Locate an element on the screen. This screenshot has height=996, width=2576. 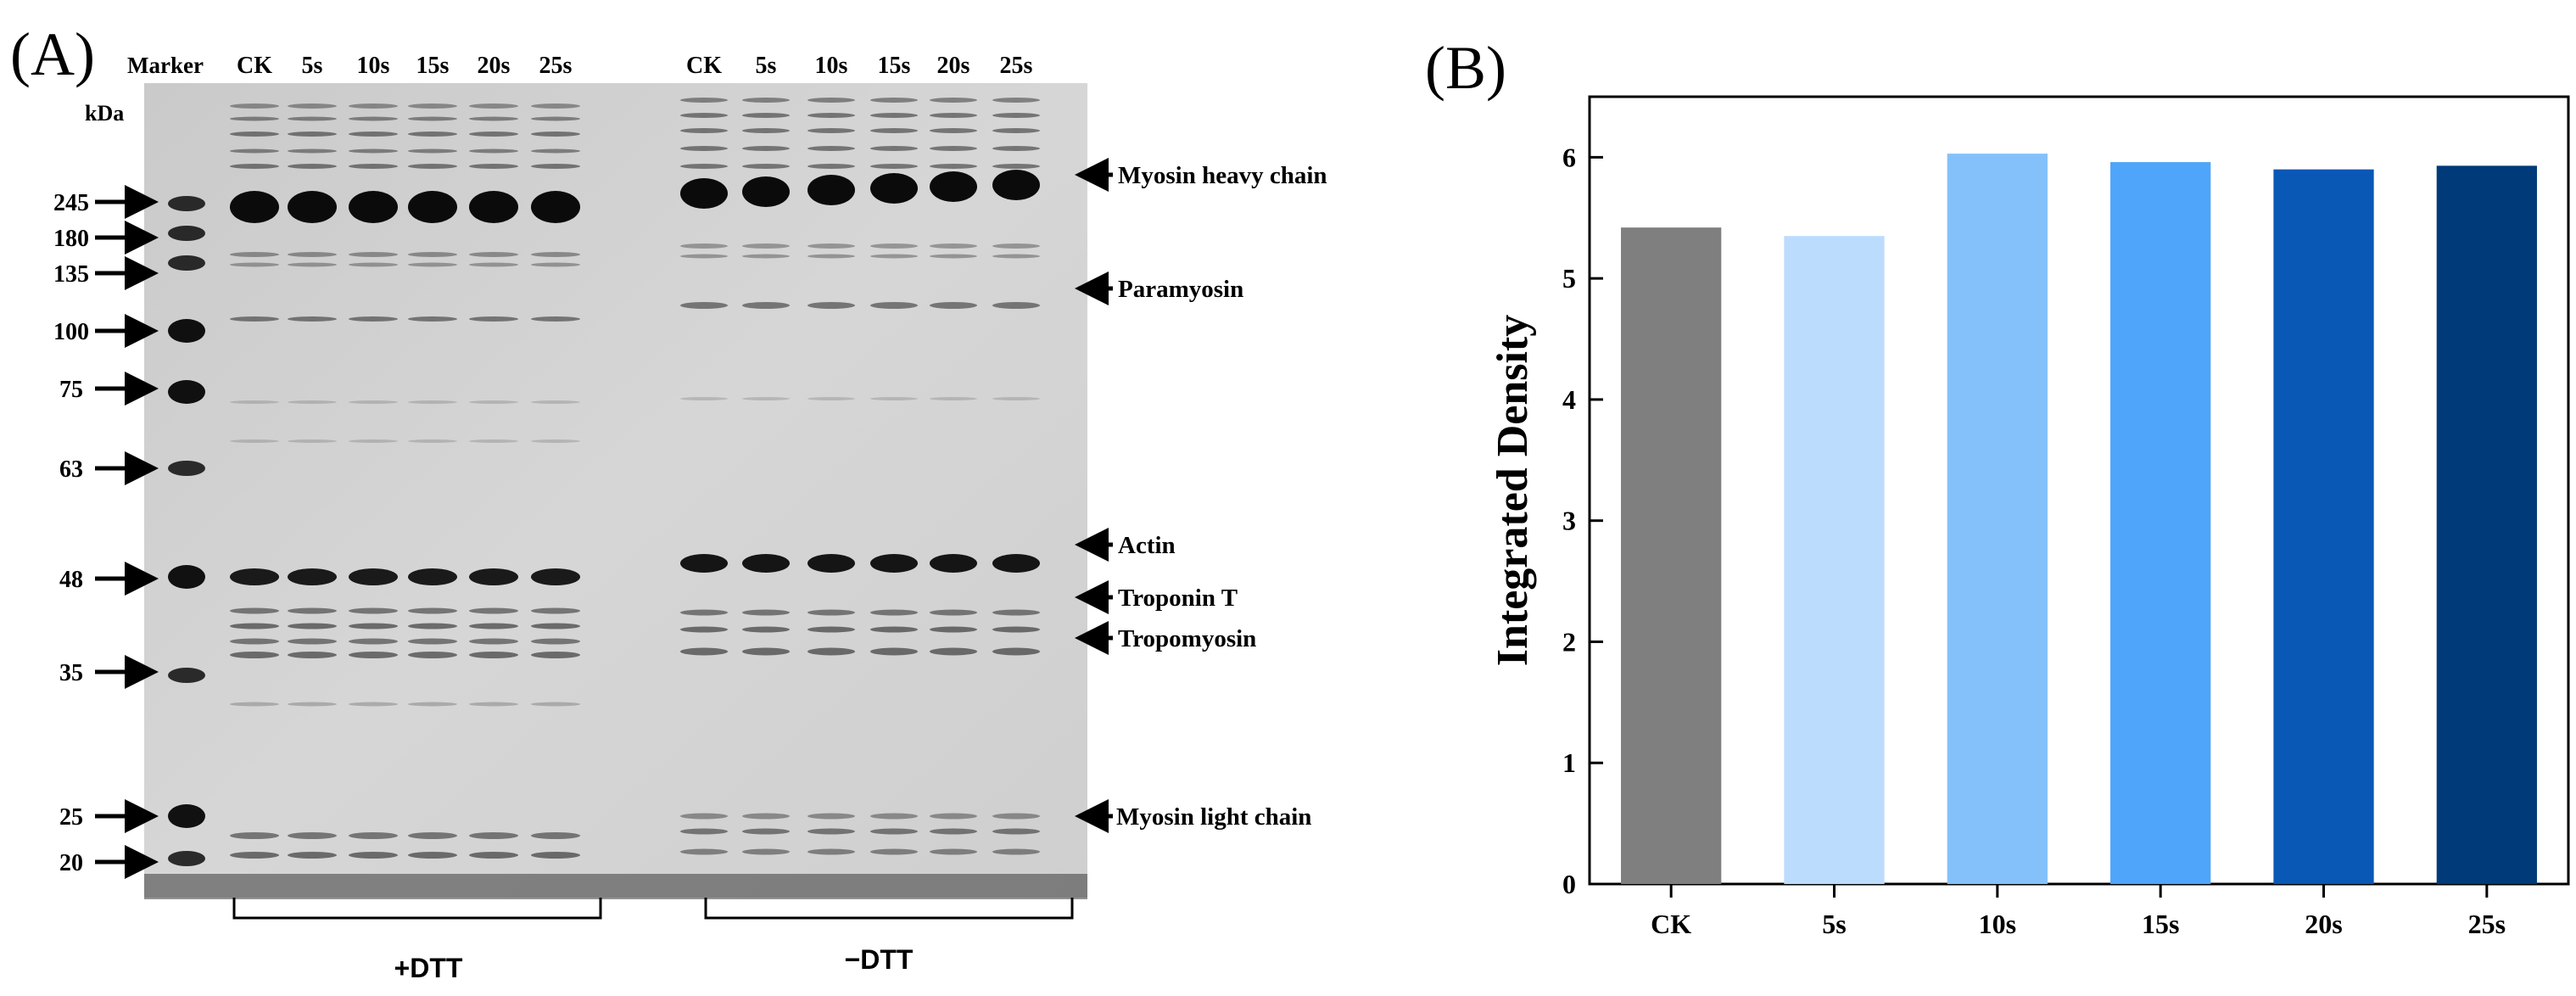
band-label: Paramyosin is located at coordinates (1180, 289).